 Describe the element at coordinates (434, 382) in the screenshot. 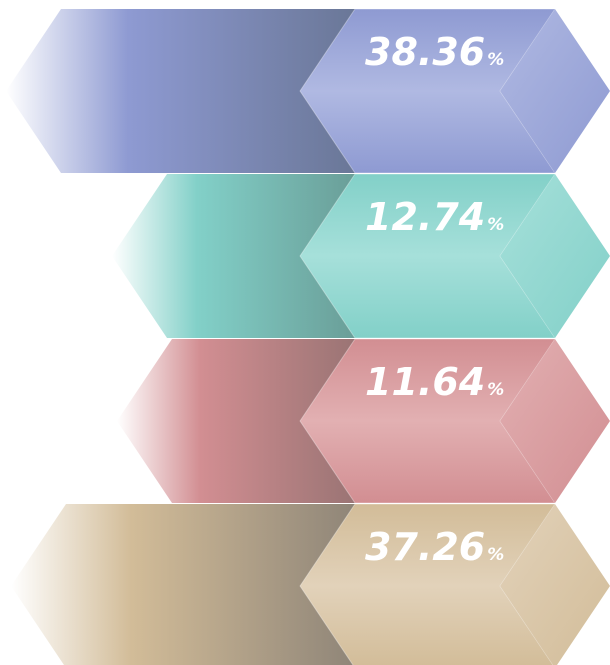

I see `value-label-3: 11.64%` at that location.